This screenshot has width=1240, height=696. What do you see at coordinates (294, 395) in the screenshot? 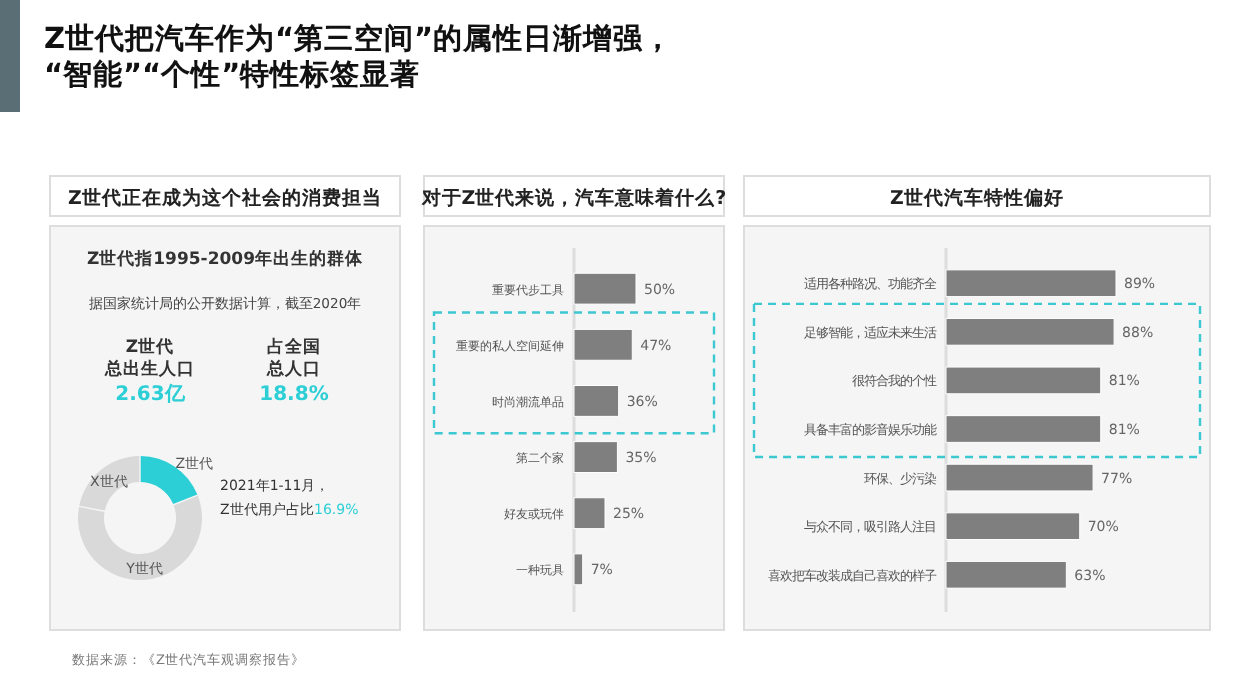
I see `text: 18.8%` at bounding box center [294, 395].